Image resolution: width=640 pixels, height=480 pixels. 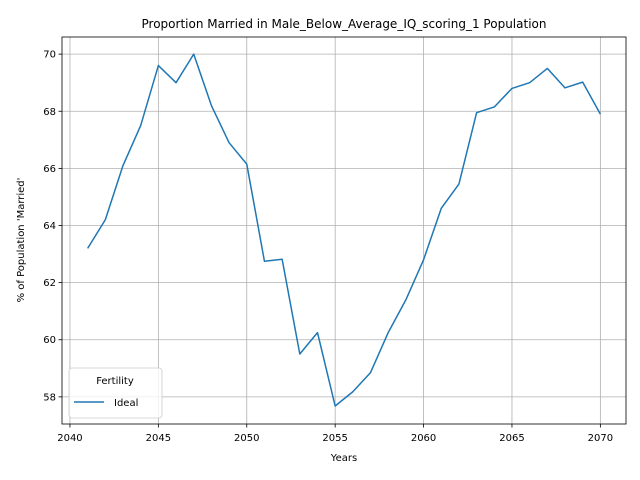 What do you see at coordinates (126, 403) in the screenshot?
I see `legend-label-ideal: Ideal` at bounding box center [126, 403].